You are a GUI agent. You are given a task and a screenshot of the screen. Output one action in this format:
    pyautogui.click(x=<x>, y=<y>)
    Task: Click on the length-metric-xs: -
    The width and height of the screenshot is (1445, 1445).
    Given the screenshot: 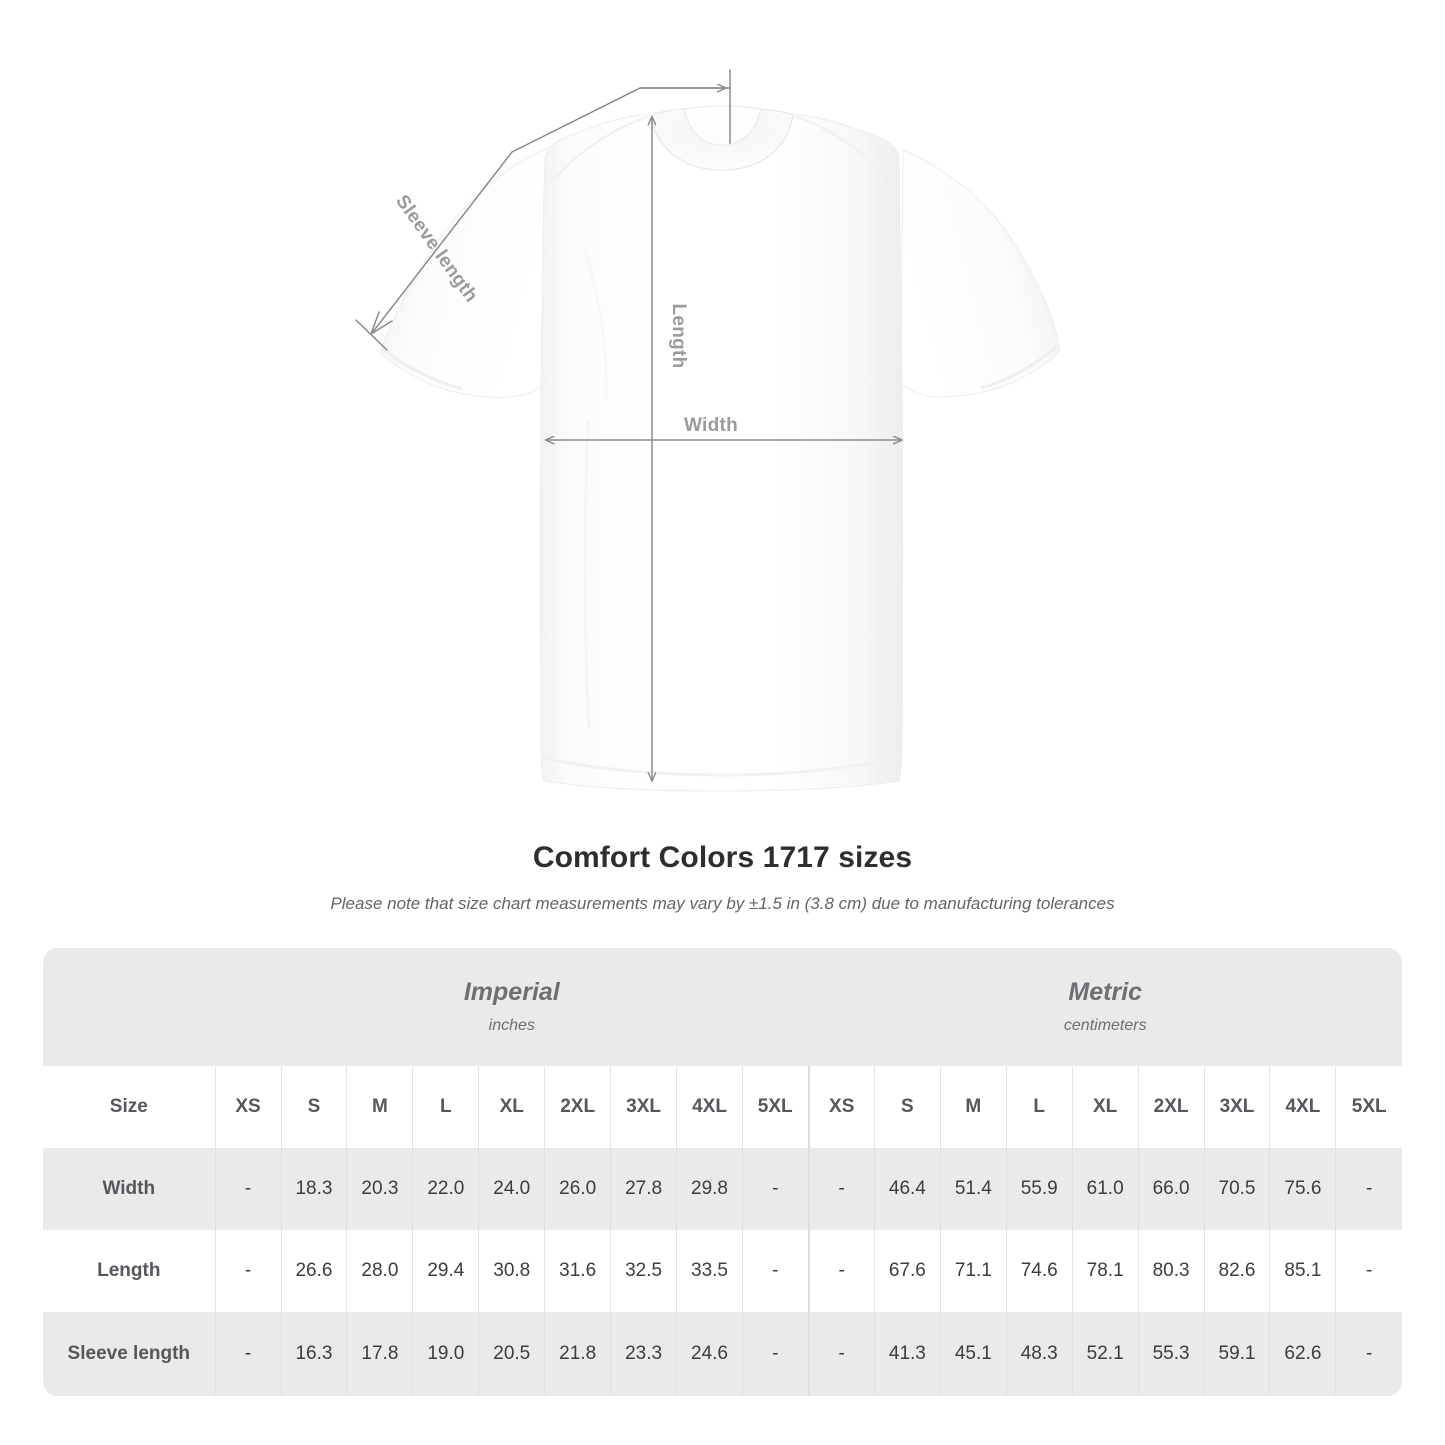 What is the action you would take?
    pyautogui.click(x=841, y=1271)
    